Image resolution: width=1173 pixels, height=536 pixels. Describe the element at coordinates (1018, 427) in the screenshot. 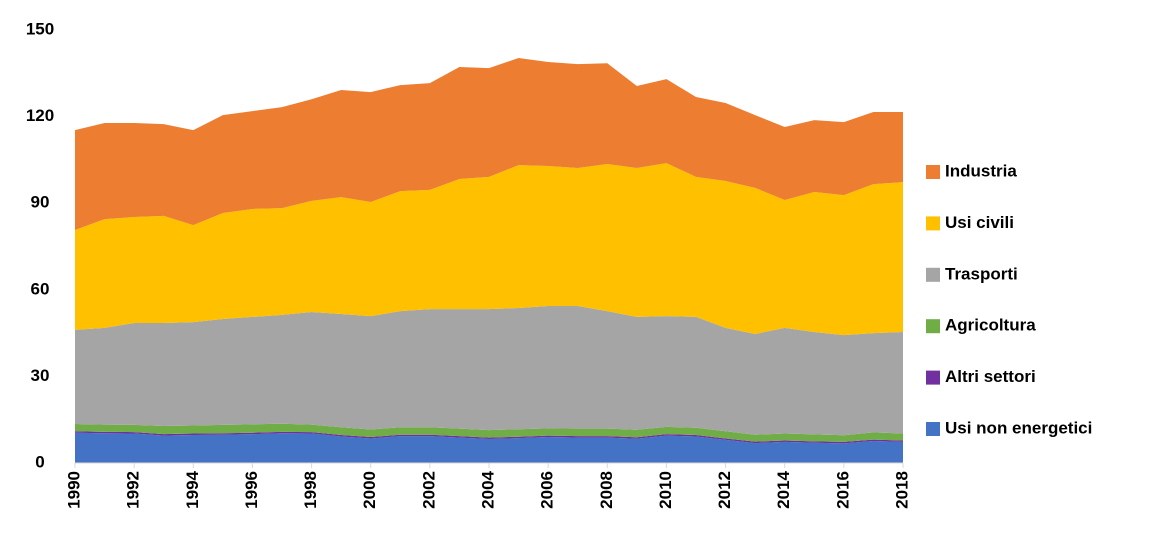

I see `legend-label: Usi non energetici` at that location.